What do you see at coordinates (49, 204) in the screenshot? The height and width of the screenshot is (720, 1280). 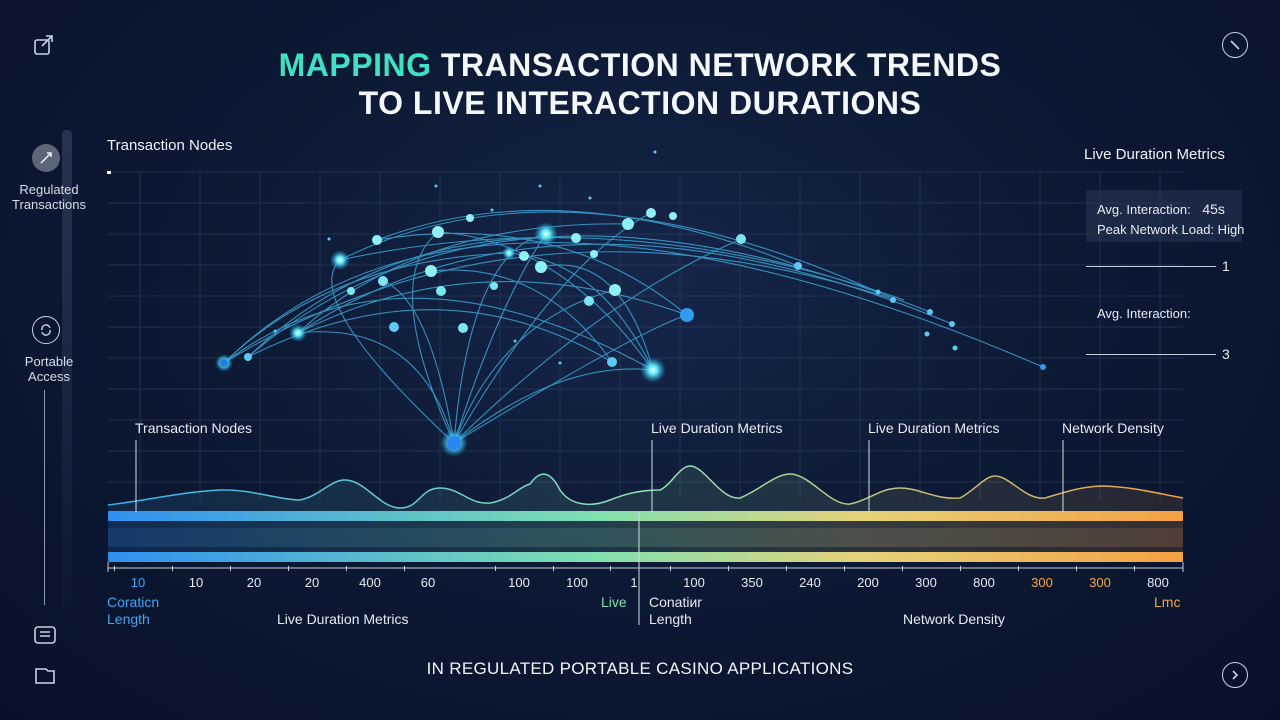 I see `sidebar-label-line2: Transactions` at bounding box center [49, 204].